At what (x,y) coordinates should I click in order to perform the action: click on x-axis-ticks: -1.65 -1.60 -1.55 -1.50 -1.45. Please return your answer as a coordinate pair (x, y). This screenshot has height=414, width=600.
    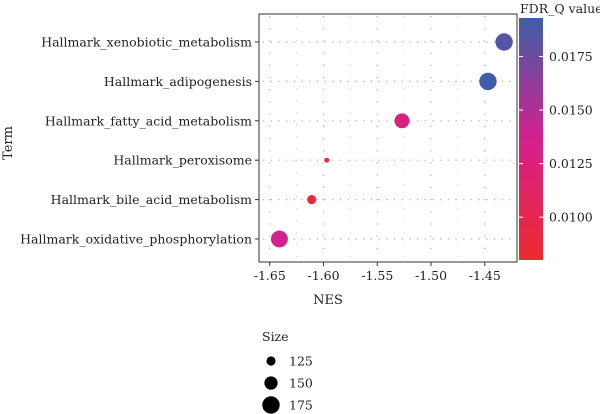
    Looking at the image, I should click on (377, 272).